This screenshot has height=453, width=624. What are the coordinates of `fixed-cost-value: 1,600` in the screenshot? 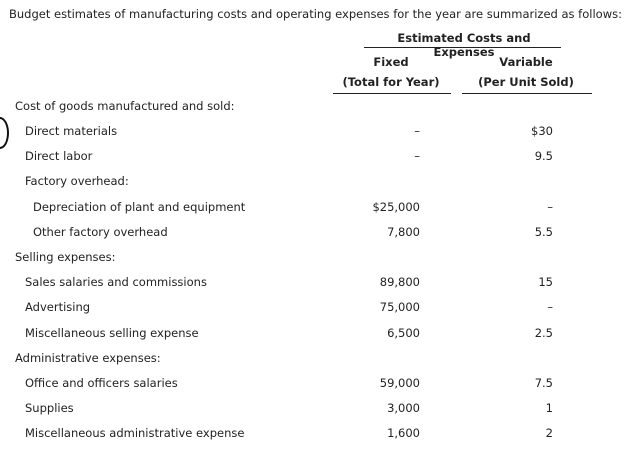 It's located at (403, 433).